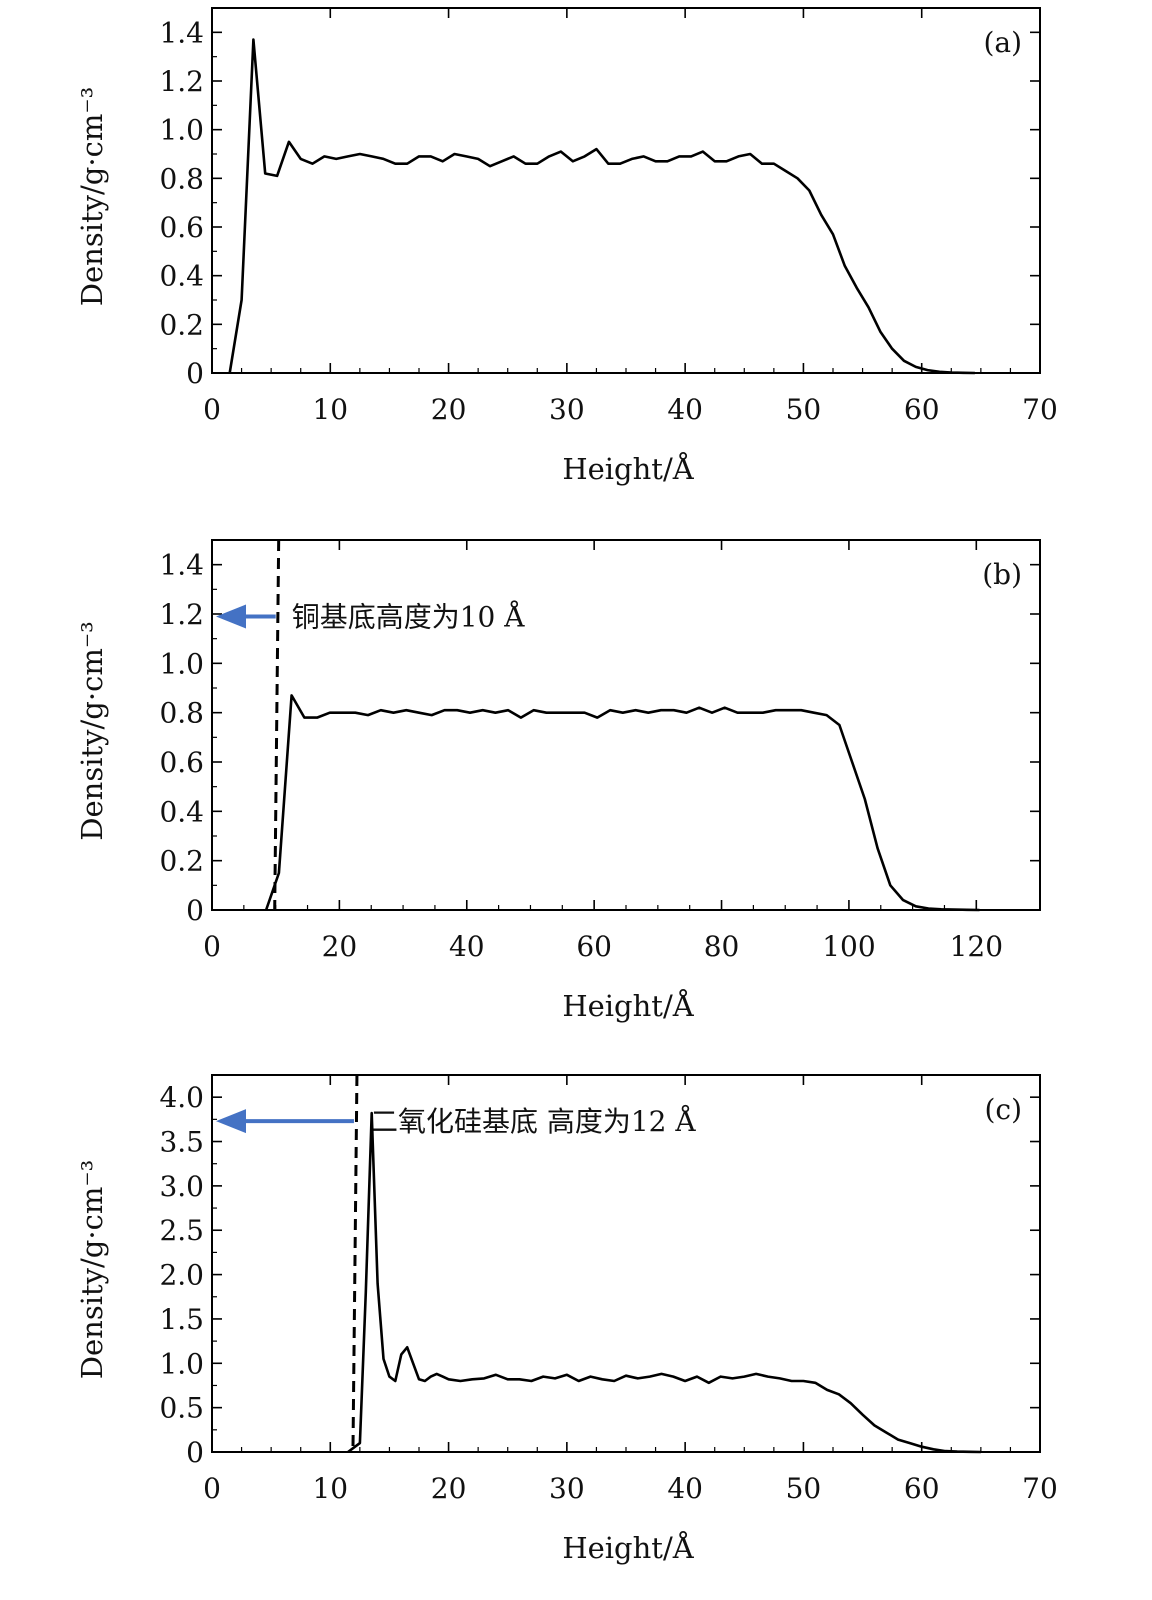  What do you see at coordinates (92, 197) in the screenshot?
I see `y-axis-title: Density/g·cm⁻³` at bounding box center [92, 197].